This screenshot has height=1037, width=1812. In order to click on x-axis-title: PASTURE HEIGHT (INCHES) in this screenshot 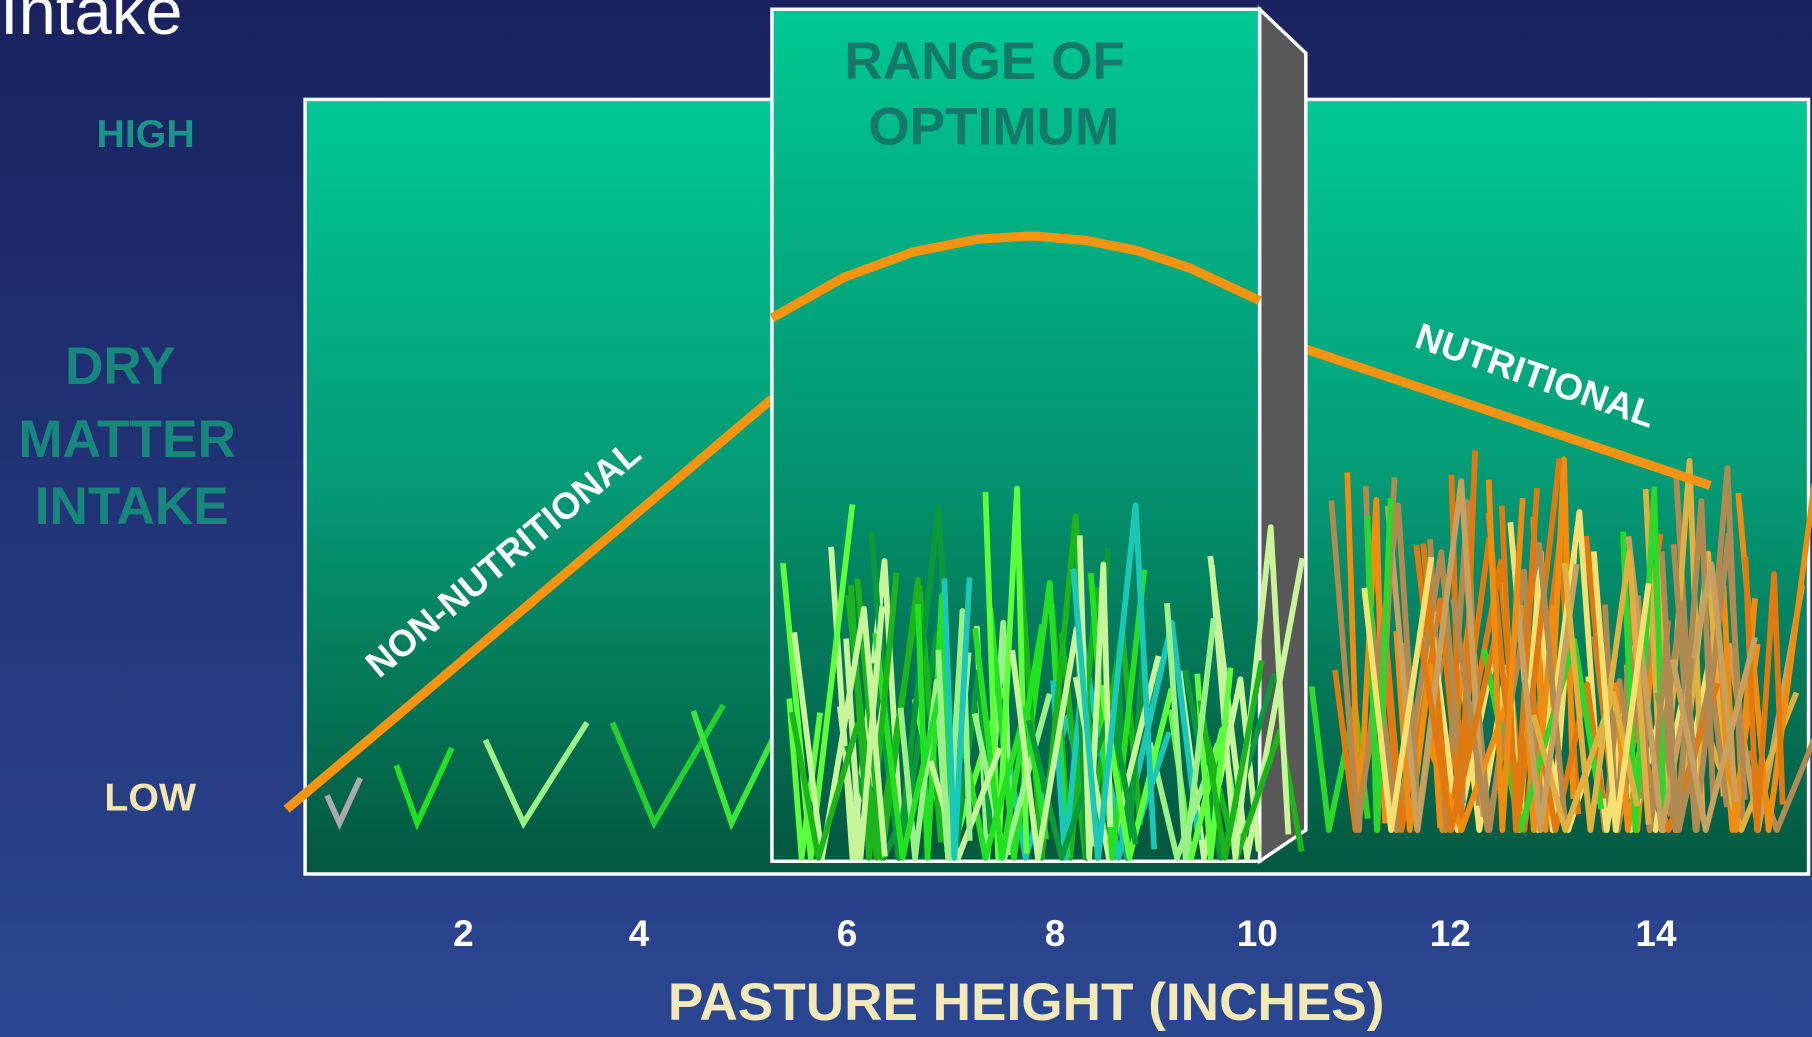, I will do `click(1026, 1002)`.